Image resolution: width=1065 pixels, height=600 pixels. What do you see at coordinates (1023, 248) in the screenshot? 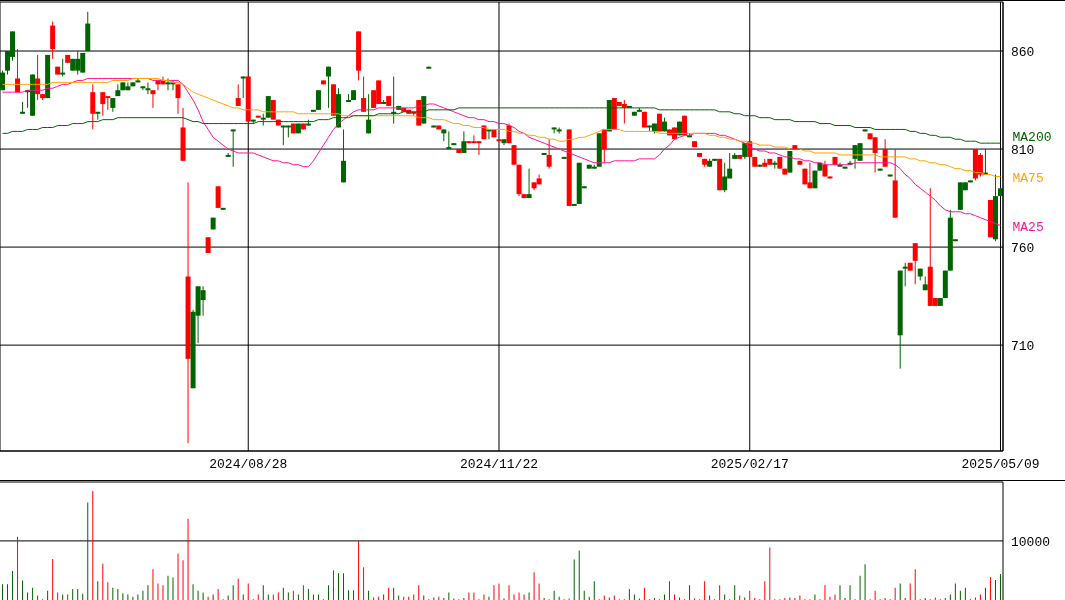
I see `y-tick-label: 760` at bounding box center [1023, 248].